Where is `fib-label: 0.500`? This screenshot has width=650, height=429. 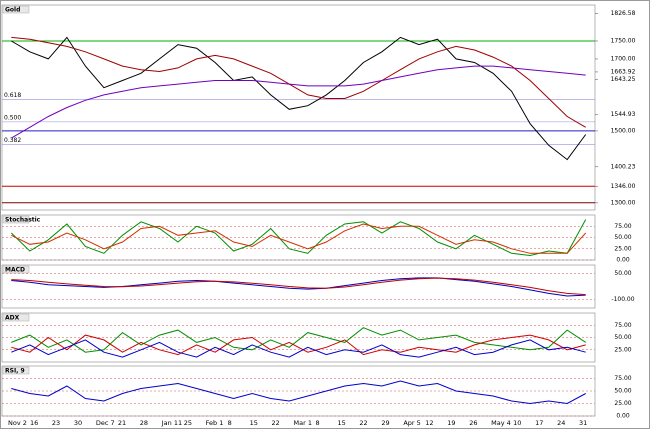
fib-label: 0.500 is located at coordinates (12, 117).